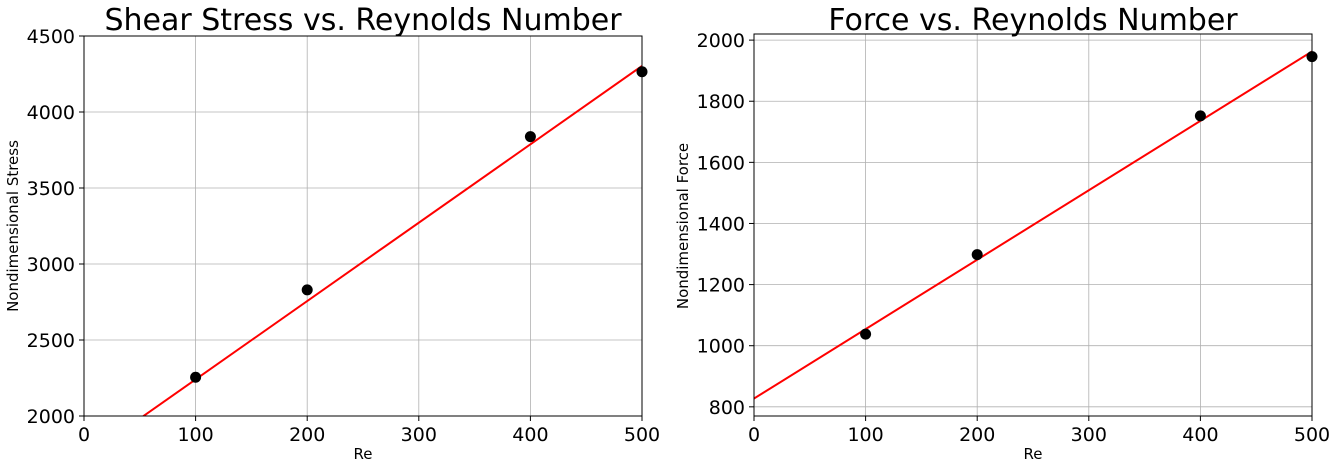 The width and height of the screenshot is (1338, 468). I want to click on y-tick-label: 1200, so click(721, 286).